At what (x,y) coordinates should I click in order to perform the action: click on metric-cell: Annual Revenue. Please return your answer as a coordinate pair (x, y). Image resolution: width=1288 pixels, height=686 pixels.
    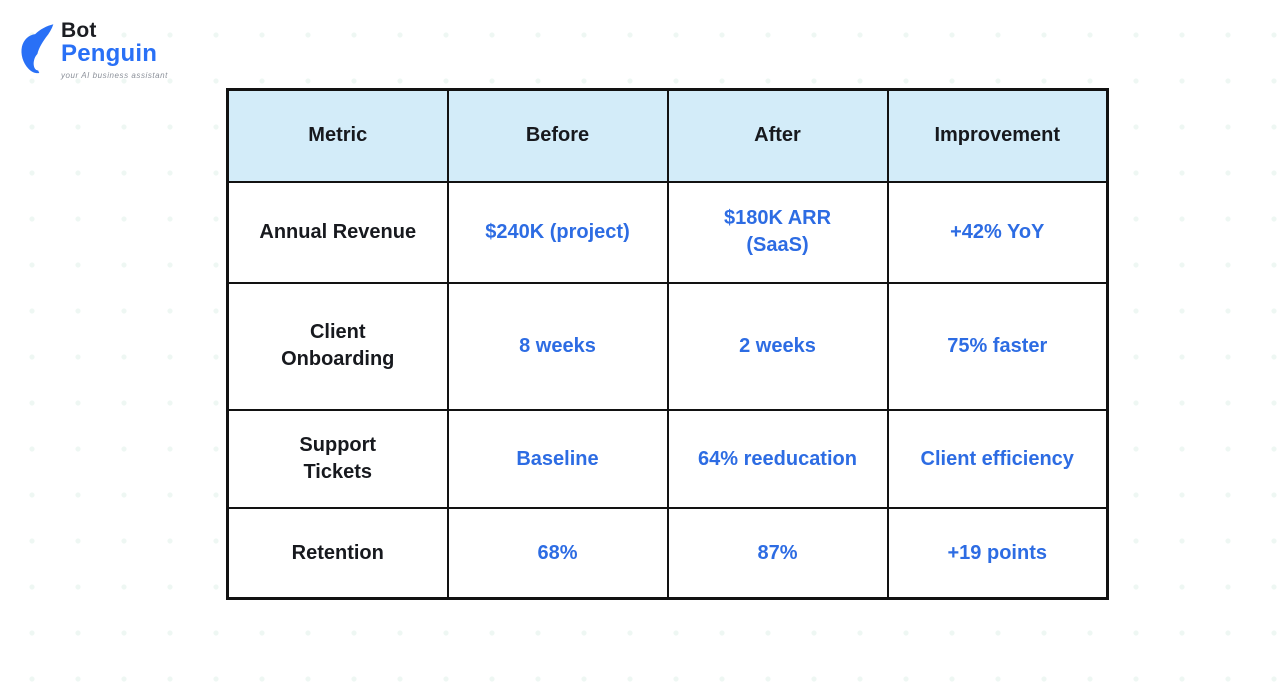
    Looking at the image, I should click on (337, 232).